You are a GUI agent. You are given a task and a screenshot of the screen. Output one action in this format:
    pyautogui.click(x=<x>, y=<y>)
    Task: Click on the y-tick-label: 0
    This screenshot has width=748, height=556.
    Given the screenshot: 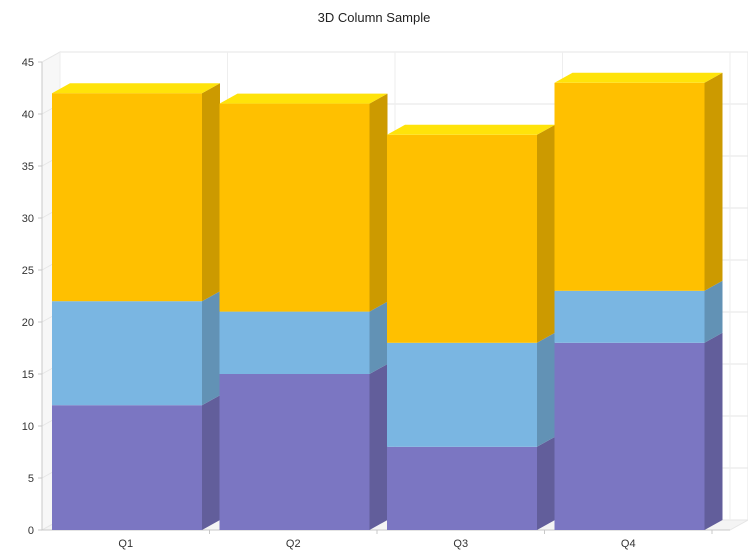 What is the action you would take?
    pyautogui.click(x=31, y=531)
    